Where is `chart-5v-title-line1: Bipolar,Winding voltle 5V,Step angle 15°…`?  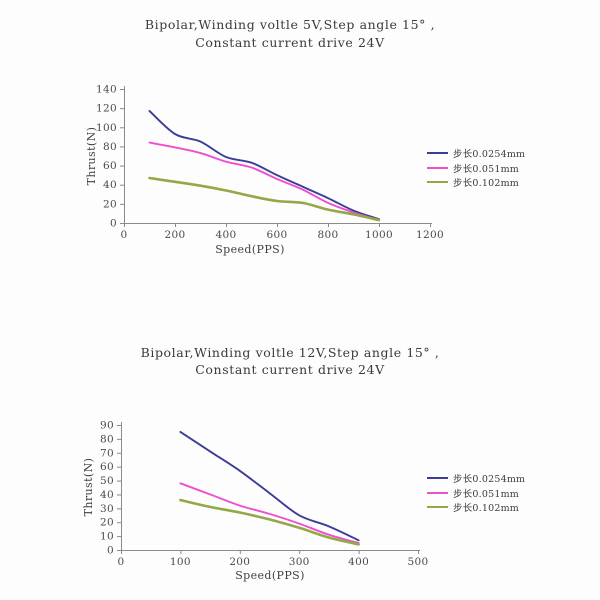
chart-5v-title-line1: Bipolar,Winding voltle 5V,Step angle 15°… is located at coordinates (290, 24).